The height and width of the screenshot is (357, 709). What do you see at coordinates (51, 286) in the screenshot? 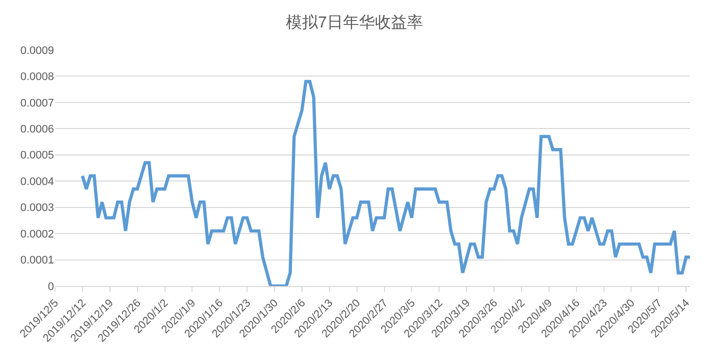
I see `y-tick-label: 0` at bounding box center [51, 286].